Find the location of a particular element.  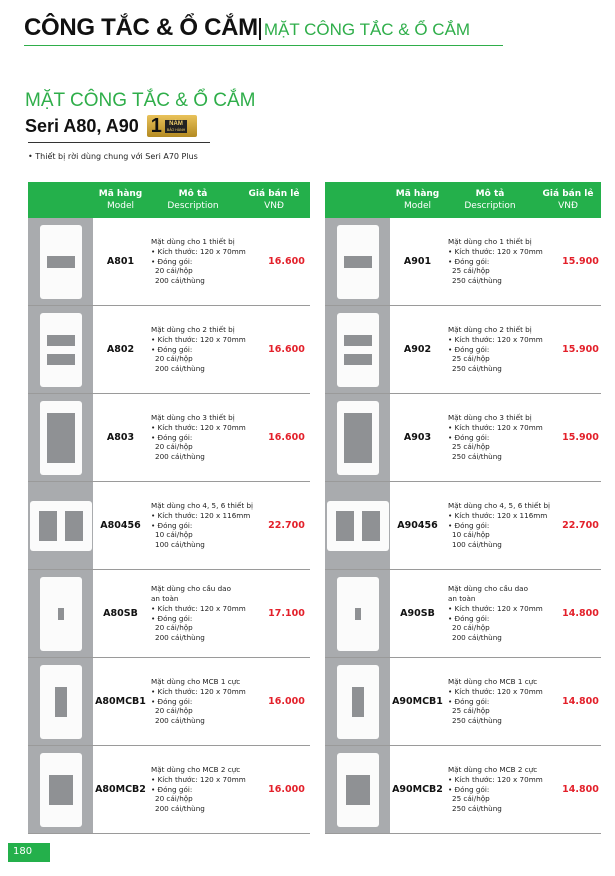

col-description: Mô tả Description is located at coordinates (193, 200).